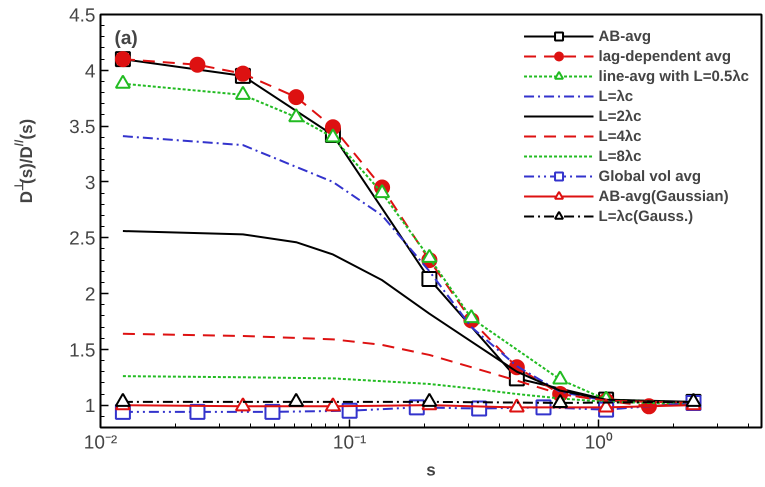 The height and width of the screenshot is (487, 765). Describe the element at coordinates (625, 36) in the screenshot. I see `legend-label: AB-avg` at that location.